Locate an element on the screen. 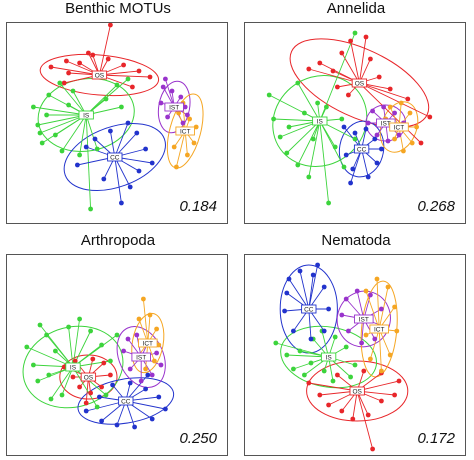 The height and width of the screenshot is (460, 474). chart-title: Nematoda is located at coordinates (356, 240).